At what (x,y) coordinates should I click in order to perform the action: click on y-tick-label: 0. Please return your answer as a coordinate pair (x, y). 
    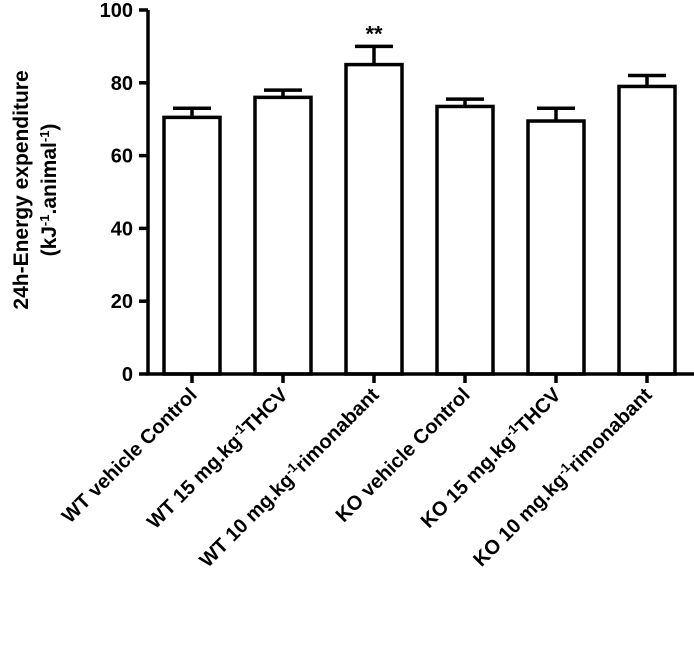
    Looking at the image, I should click on (127, 375).